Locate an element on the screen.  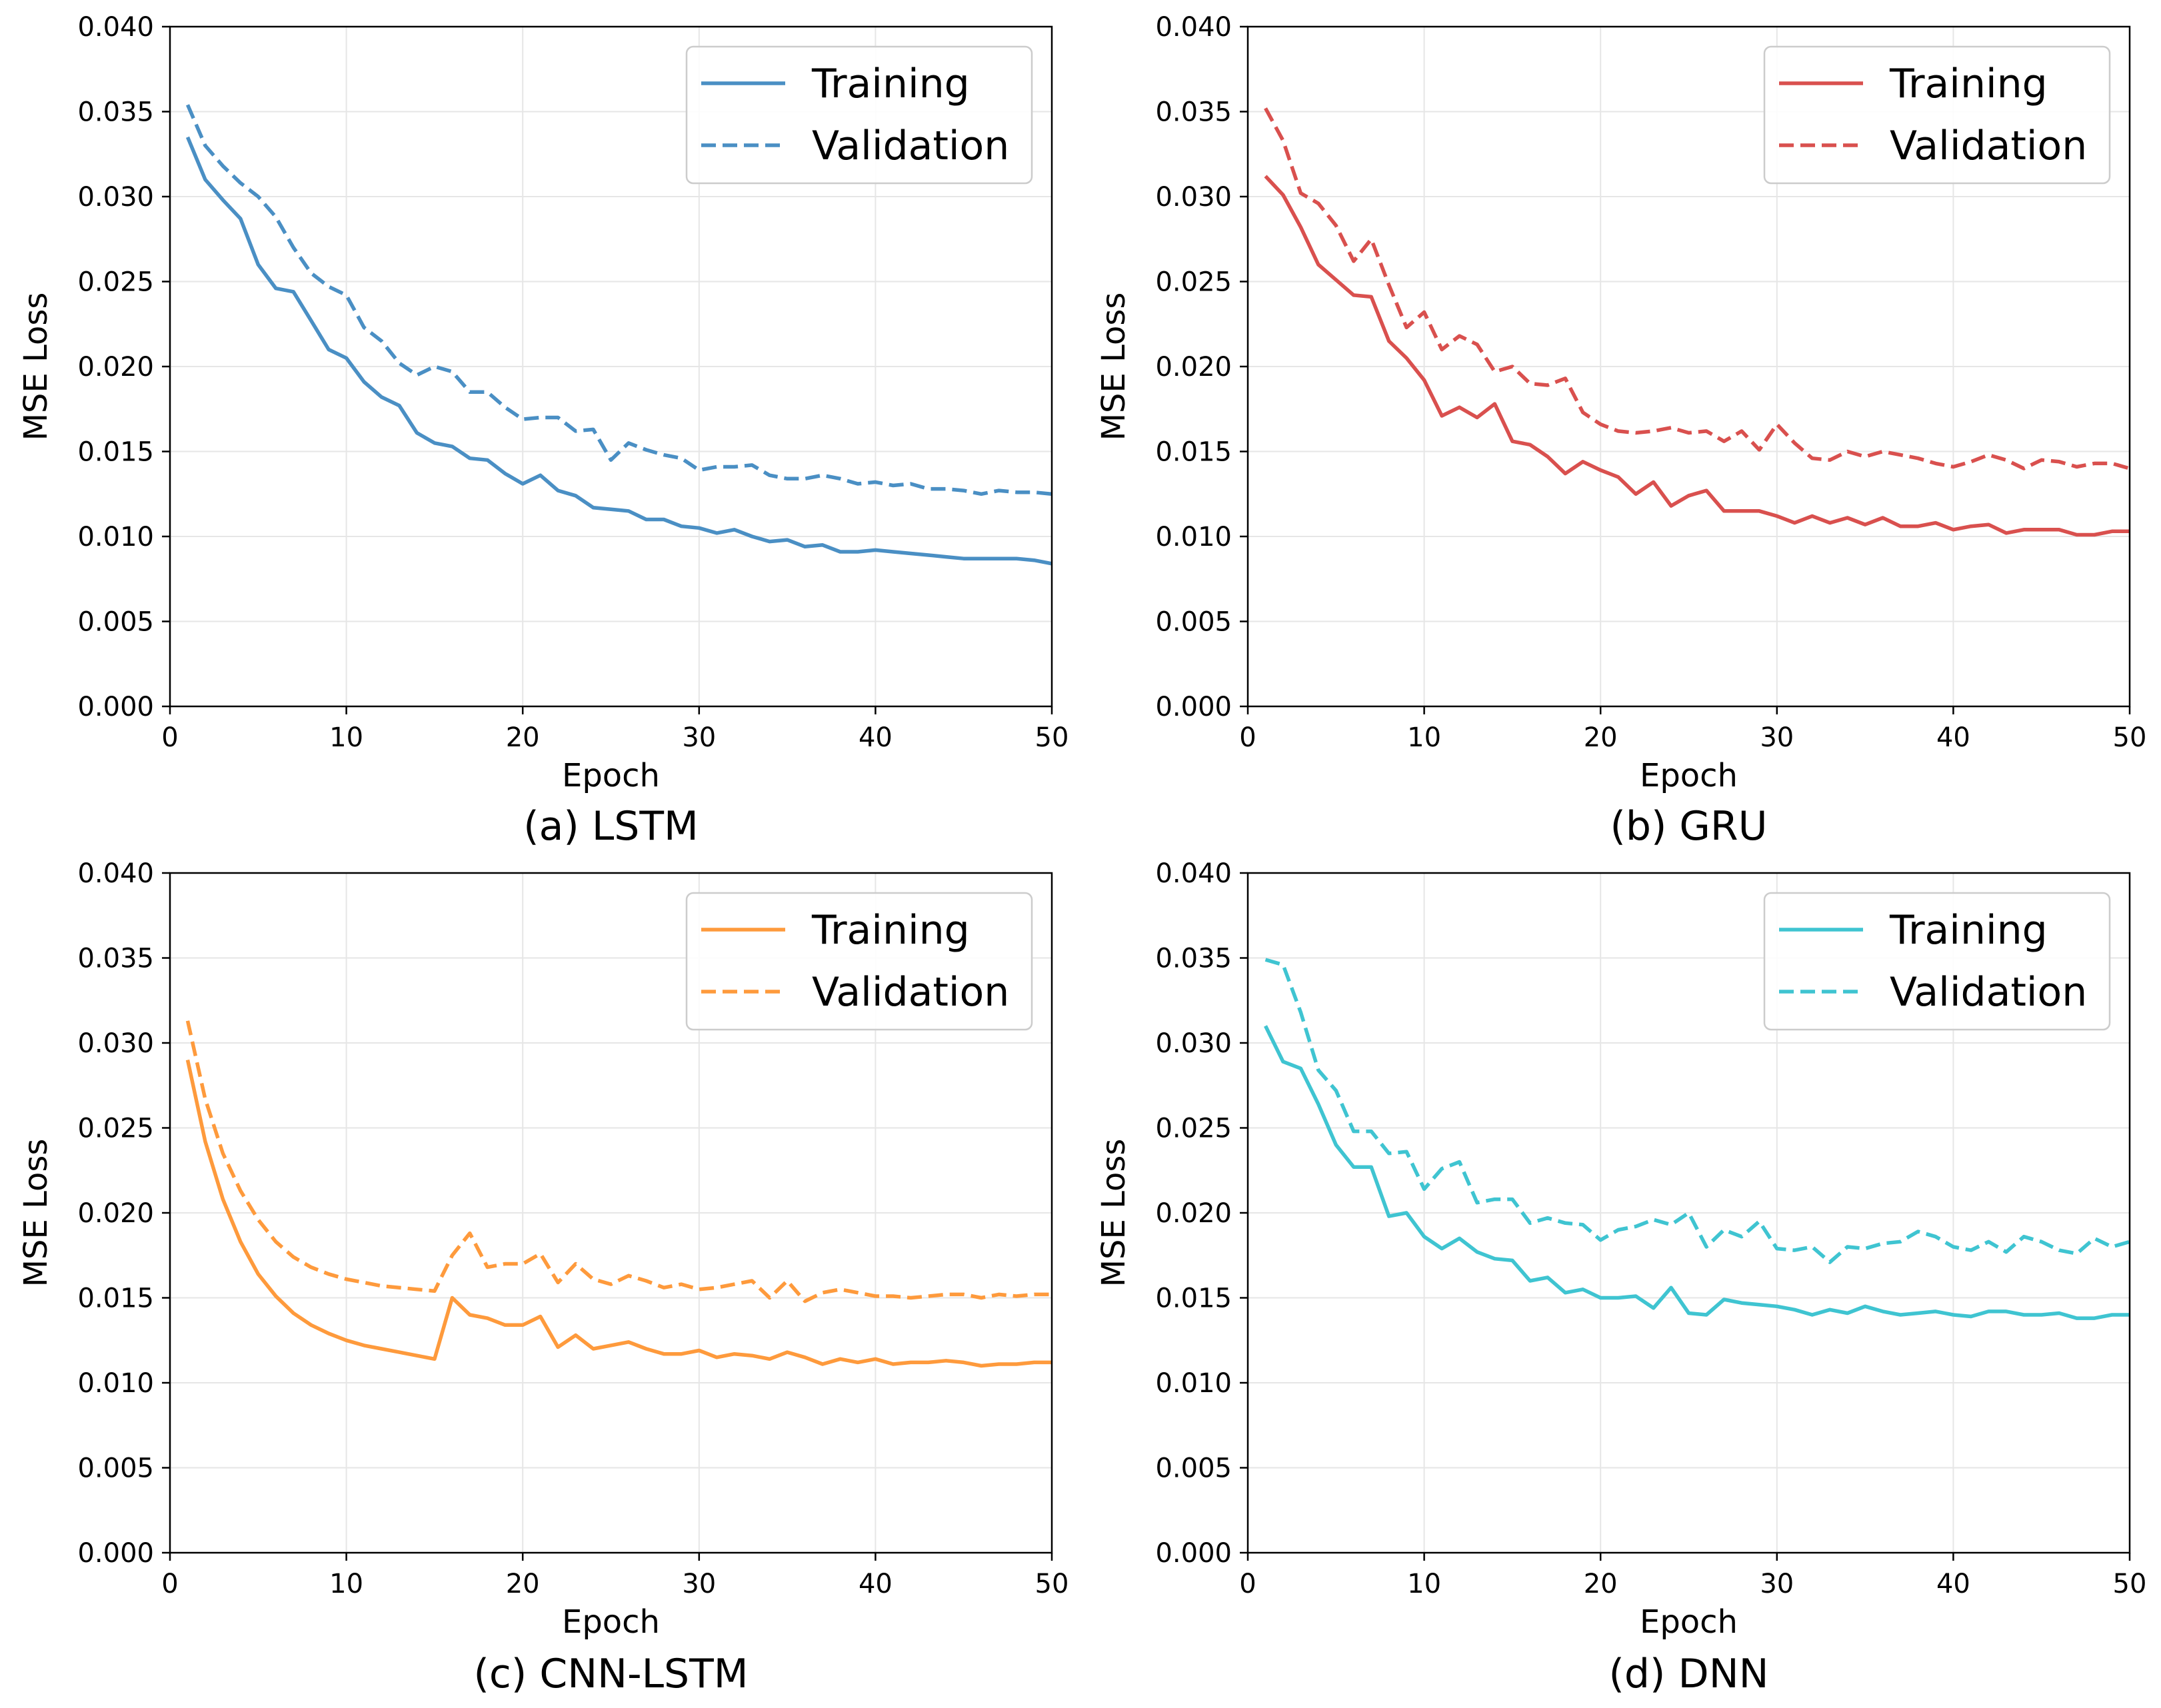
panel-caption: (a) LSTM is located at coordinates (611, 827).